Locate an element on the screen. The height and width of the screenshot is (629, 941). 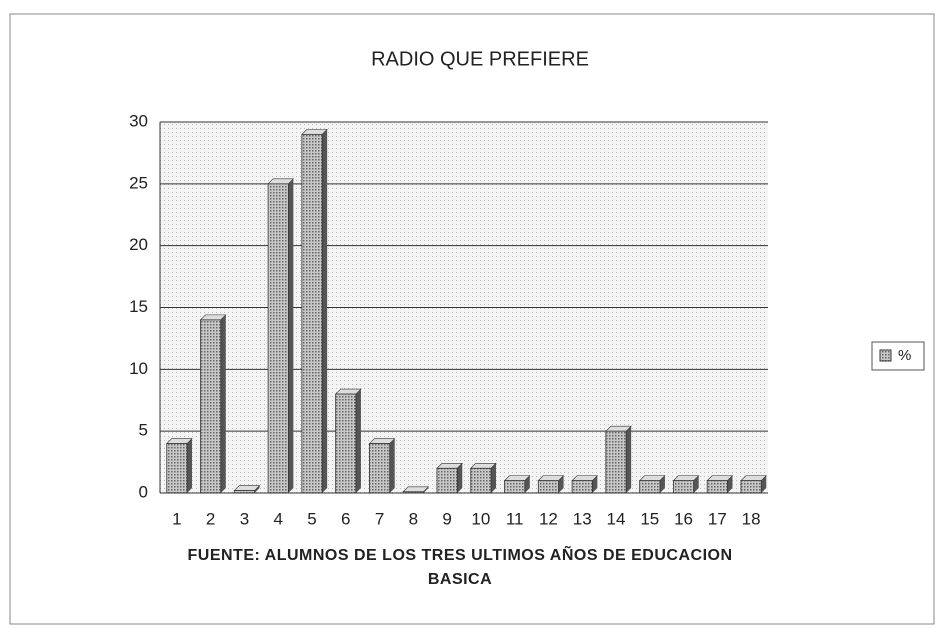
x-tick-label: 7 is located at coordinates (379, 518).